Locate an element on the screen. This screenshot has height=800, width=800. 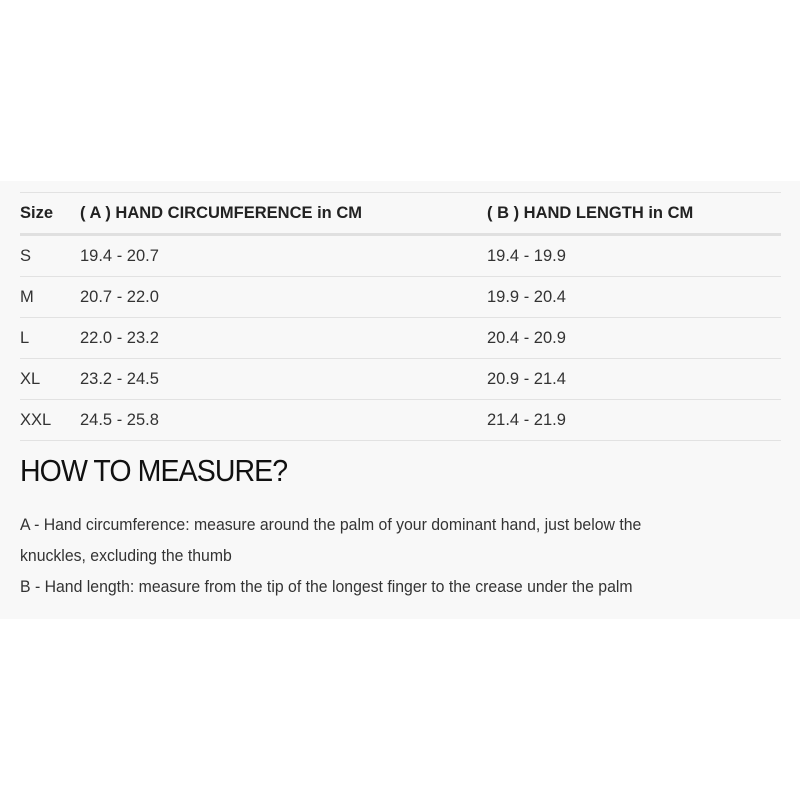
table-row: L 22.0 - 23.2 20.4 - 20.9 is located at coordinates (400, 338).